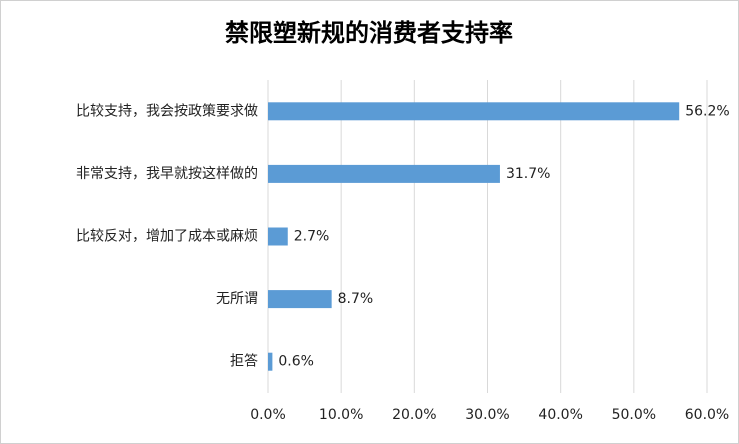 The width and height of the screenshot is (739, 444). What do you see at coordinates (634, 415) in the screenshot?
I see `x-tick-label: 50.0%` at bounding box center [634, 415].